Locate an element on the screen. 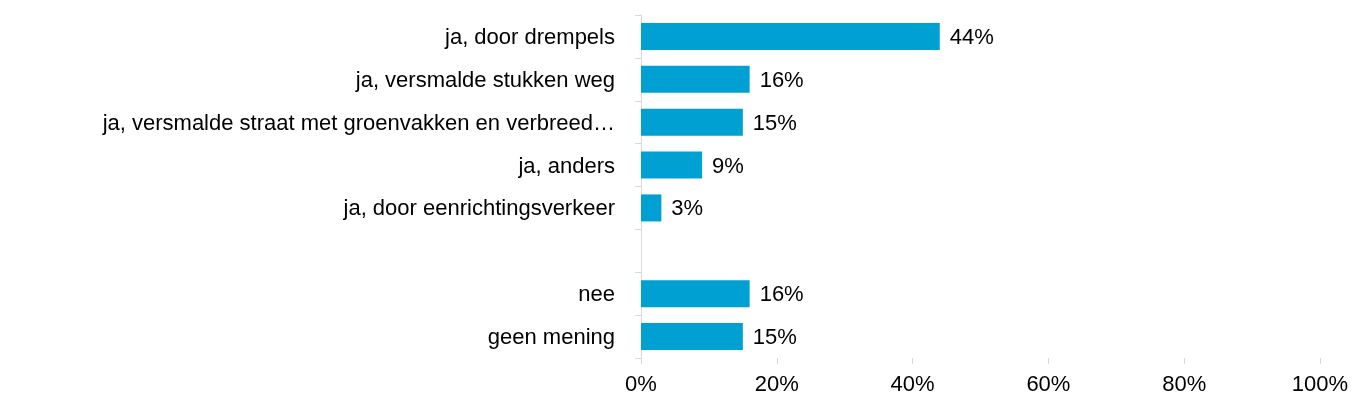 This screenshot has width=1361, height=407. y-tick-label: nee is located at coordinates (596, 294).